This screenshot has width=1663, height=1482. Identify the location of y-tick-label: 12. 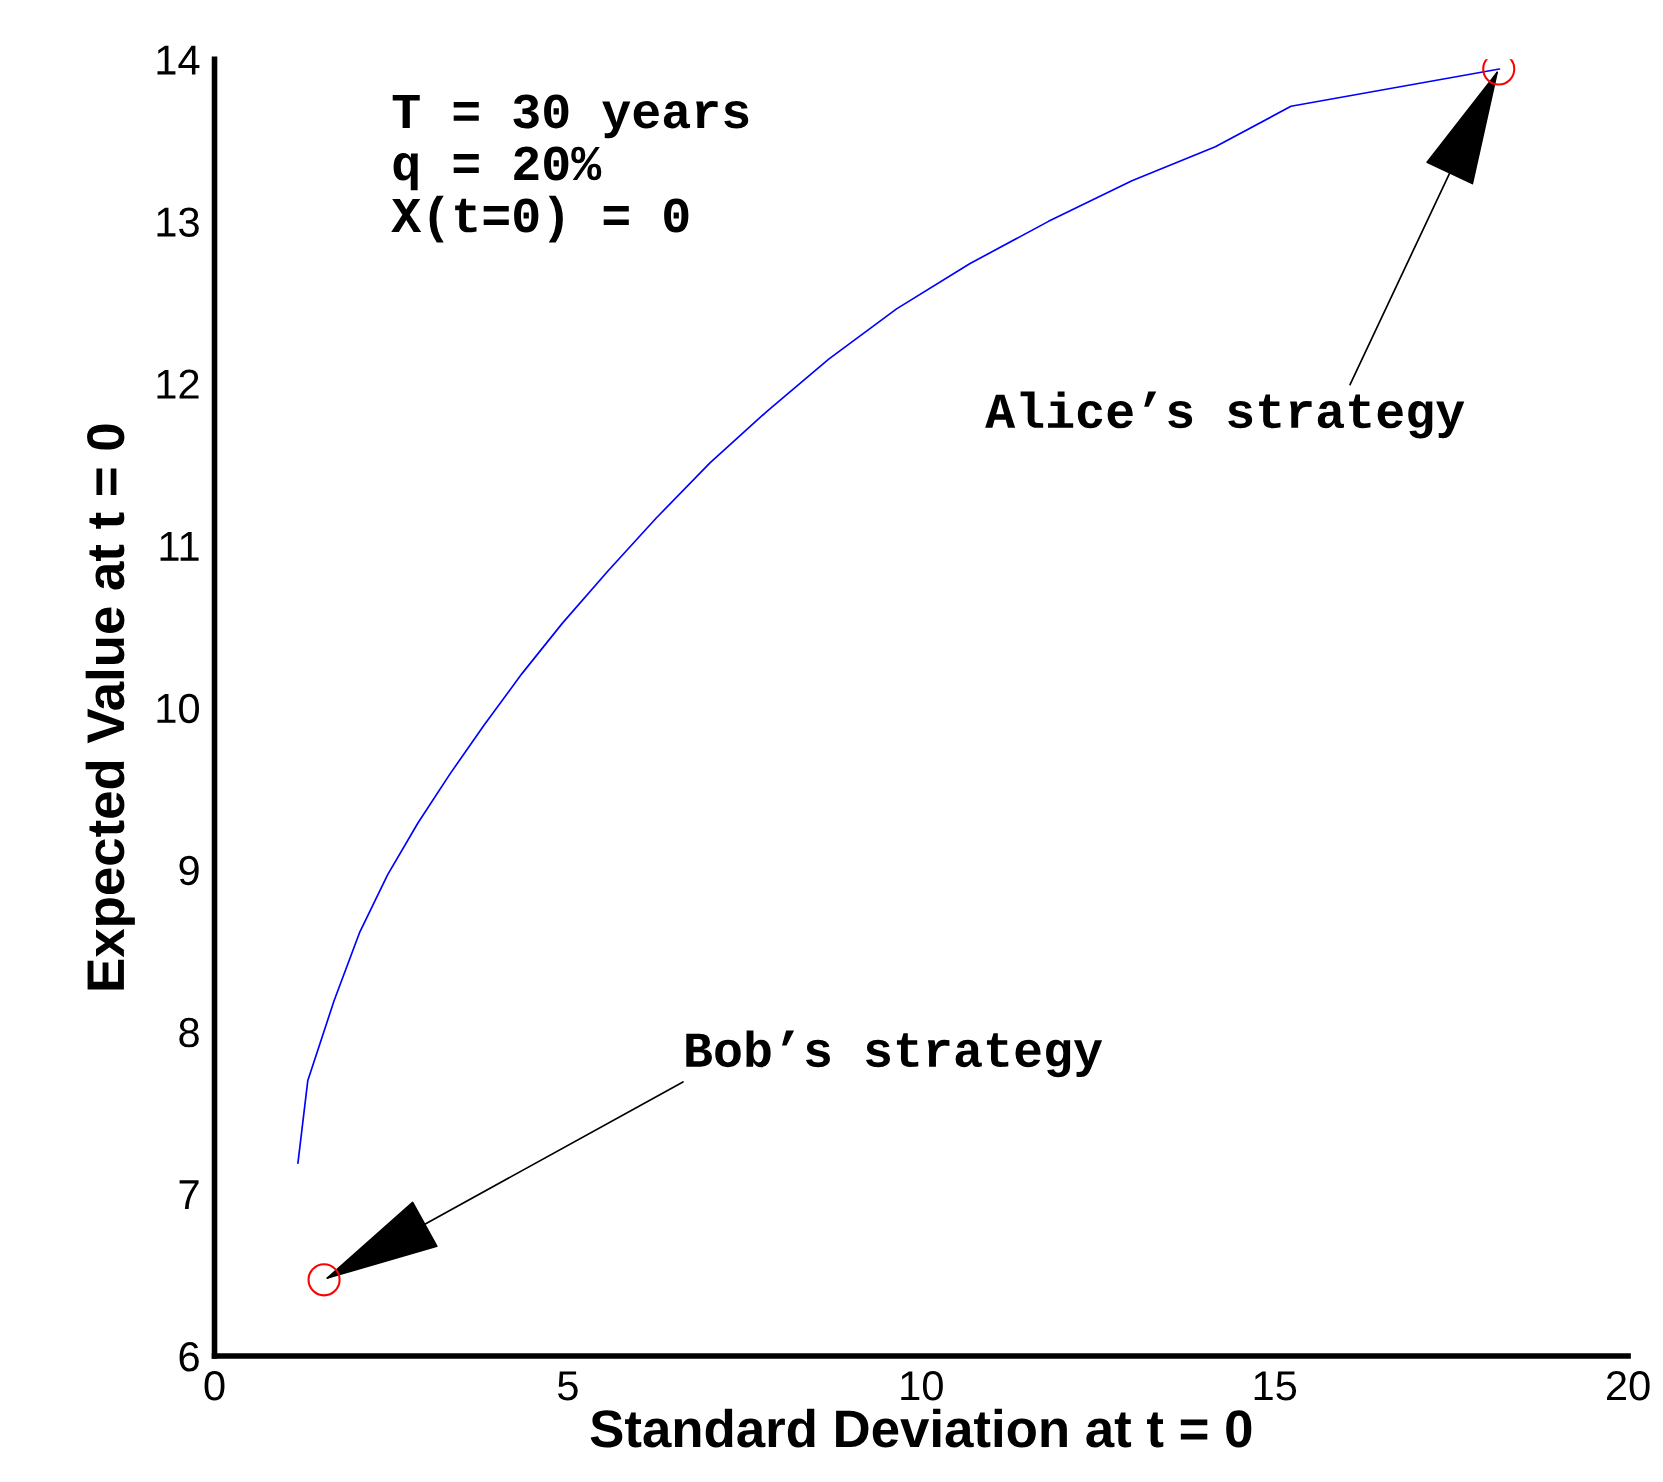
(178, 384).